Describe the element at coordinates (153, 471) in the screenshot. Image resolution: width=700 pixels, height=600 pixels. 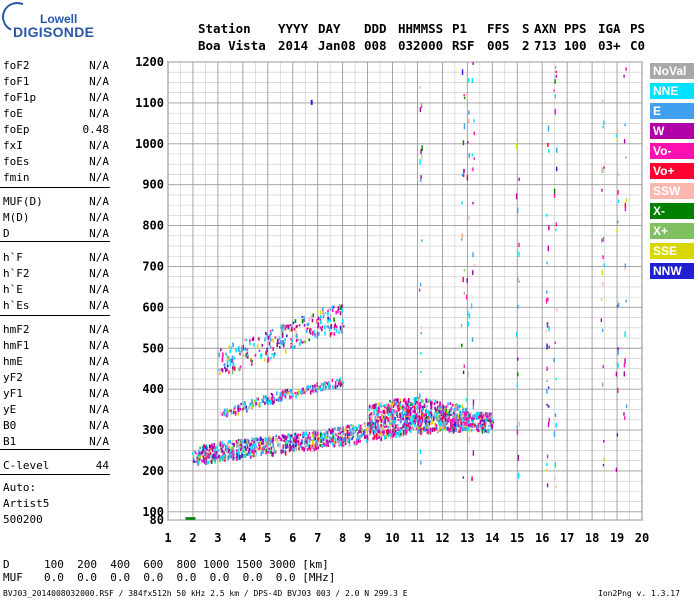
I see `y-tick-label: 200` at that location.